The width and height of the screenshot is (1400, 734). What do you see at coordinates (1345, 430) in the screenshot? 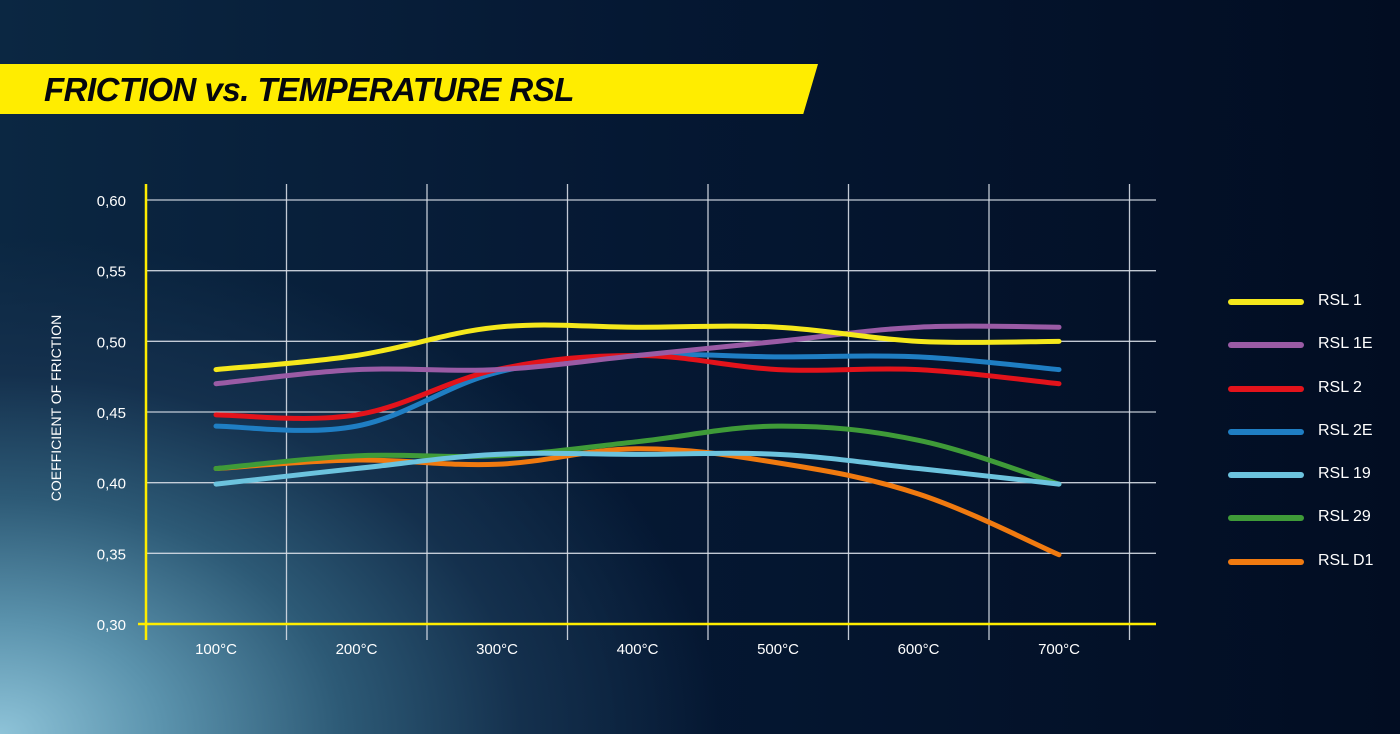
I see `legend-label: RSL 2E` at bounding box center [1345, 430].